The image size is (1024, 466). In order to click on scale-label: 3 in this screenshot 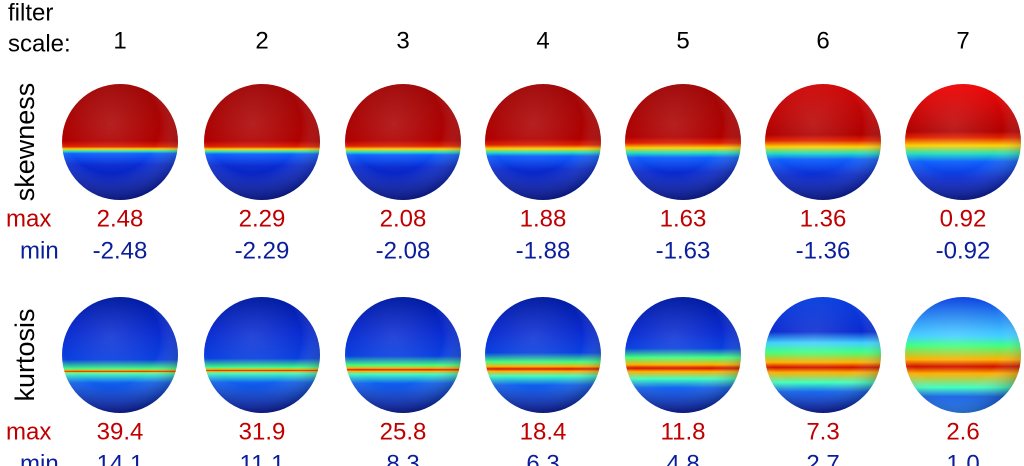, I will do `click(402, 40)`.